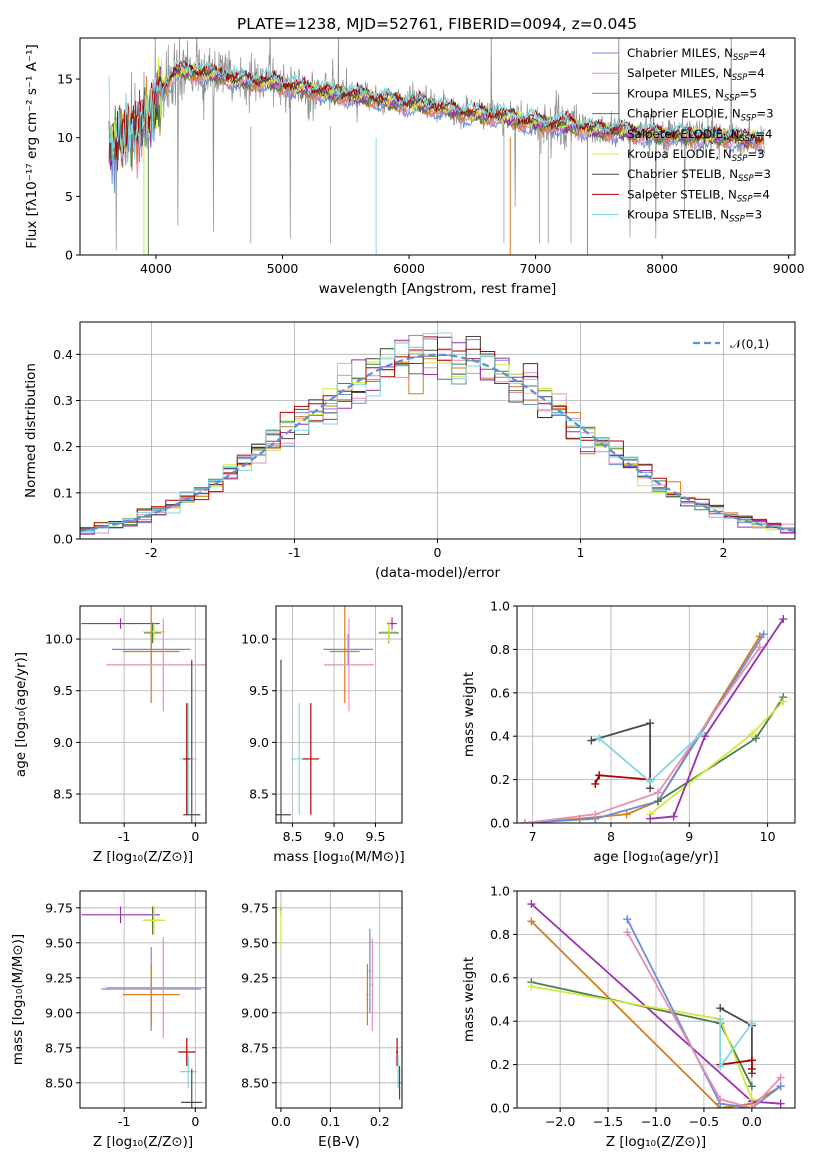 Image resolution: width=819 pixels, height=1170 pixels. Describe the element at coordinates (717, 758) in the screenshot. I see `weight-series-kroupa-elodie` at that location.